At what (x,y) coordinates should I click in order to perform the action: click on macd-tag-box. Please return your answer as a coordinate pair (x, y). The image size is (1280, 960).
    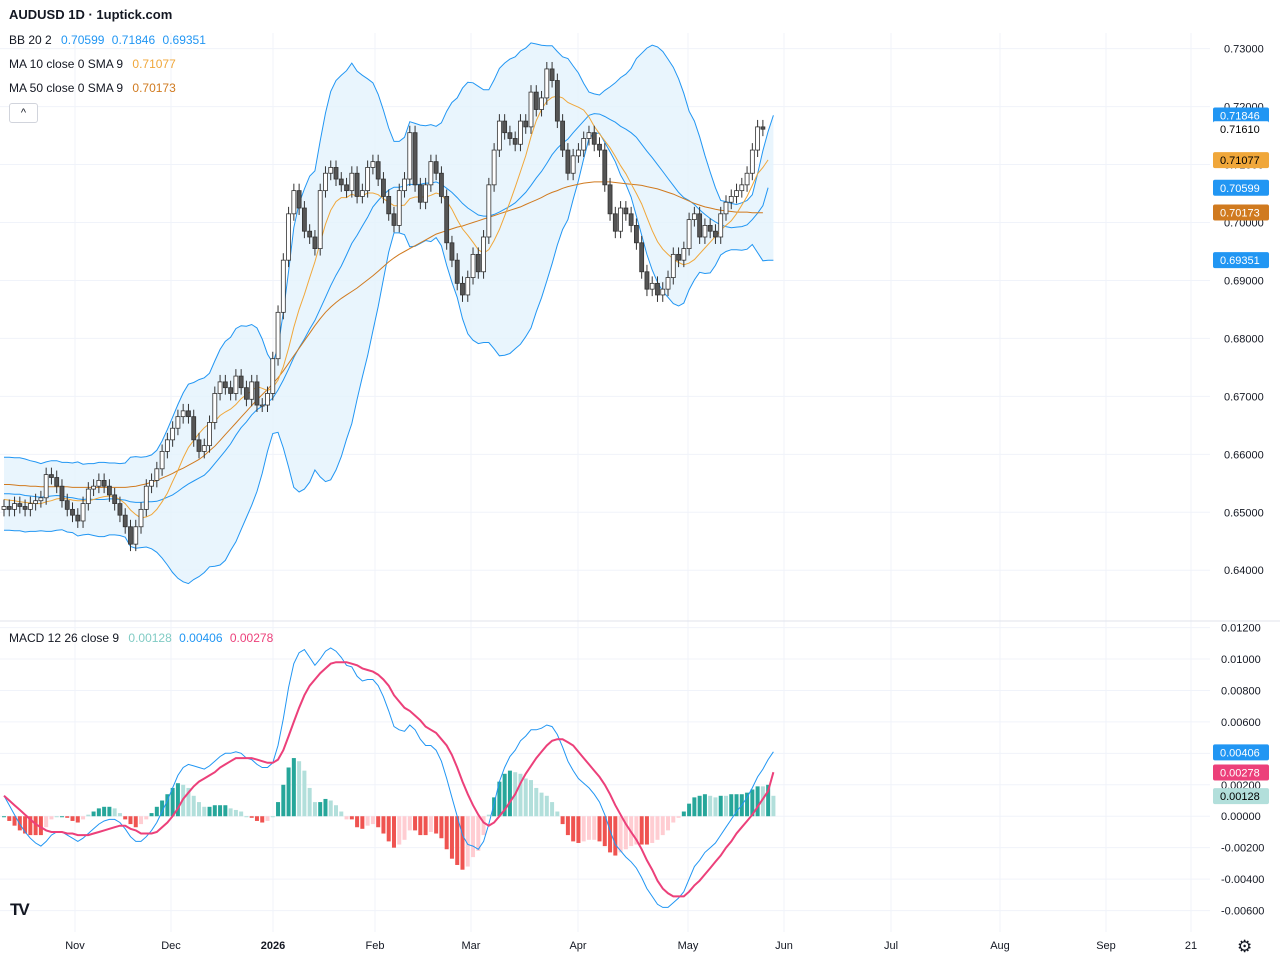
    Looking at the image, I should click on (1241, 796).